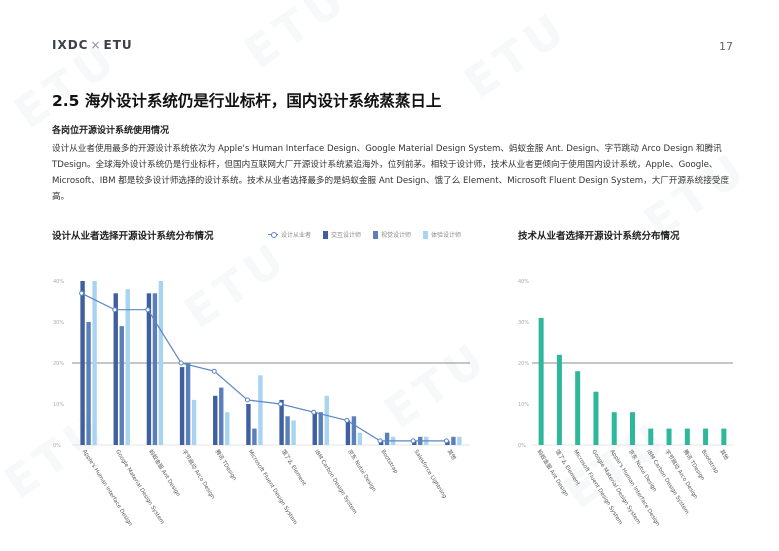 This screenshot has height=551, width=779. I want to click on right-chart-category-label: Bootstrap, so click(710, 462).